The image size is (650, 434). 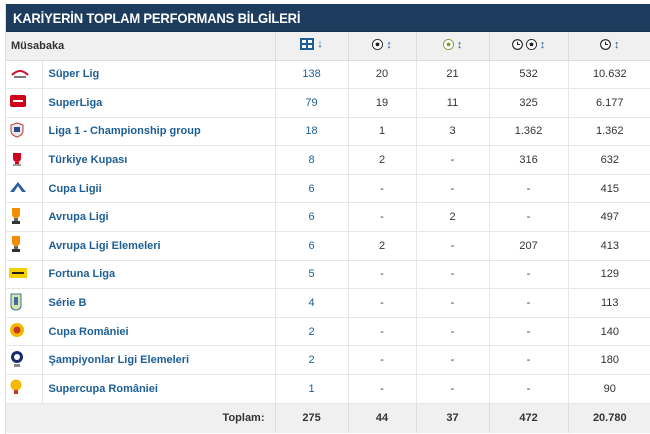 I want to click on competition-link: Türkiye Kupası, so click(x=158, y=160).